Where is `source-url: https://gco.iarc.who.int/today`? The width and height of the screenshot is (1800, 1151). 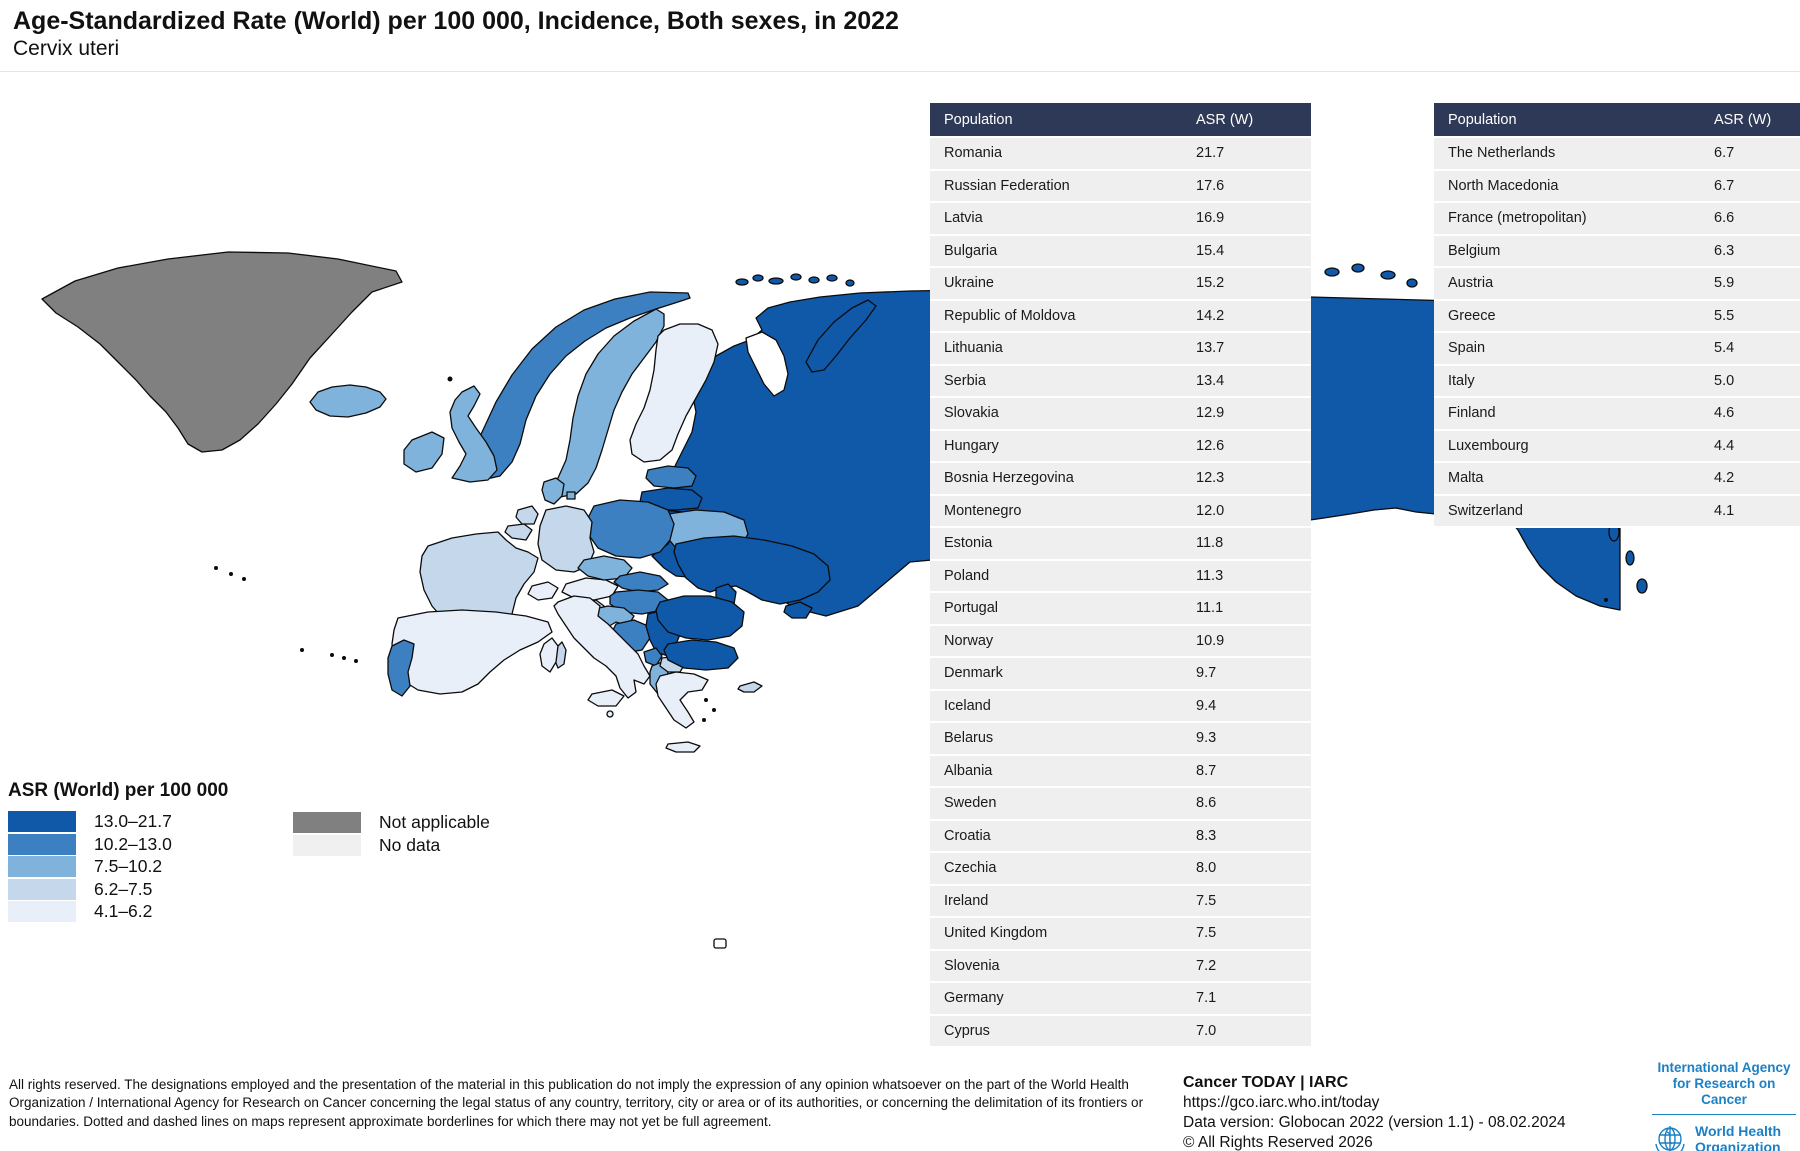 source-url: https://gco.iarc.who.int/today is located at coordinates (1281, 1103).